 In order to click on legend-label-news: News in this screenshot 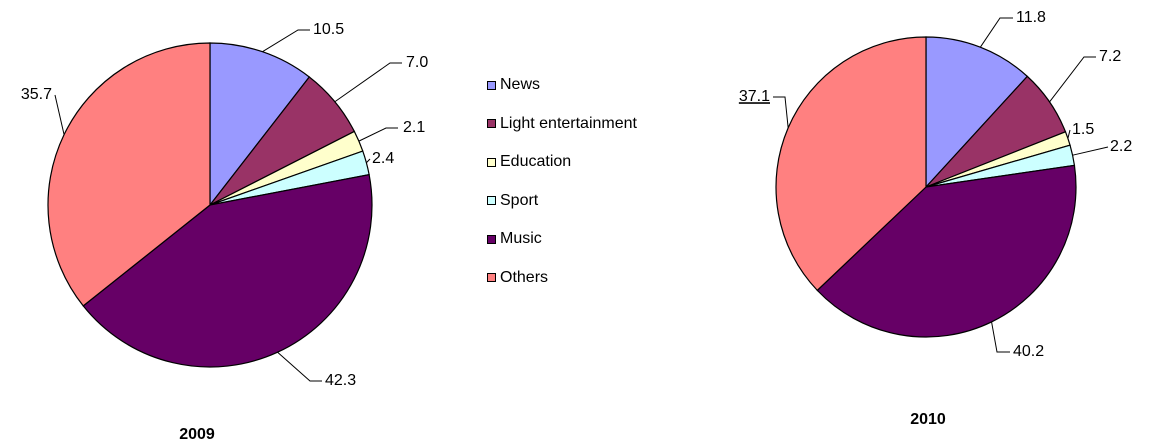, I will do `click(520, 85)`.